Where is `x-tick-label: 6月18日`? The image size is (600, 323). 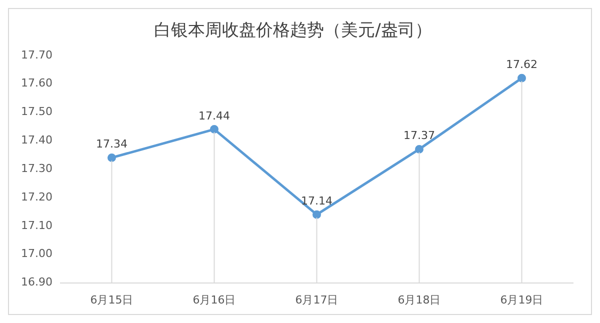
x-tick-label: 6月18日 is located at coordinates (419, 299).